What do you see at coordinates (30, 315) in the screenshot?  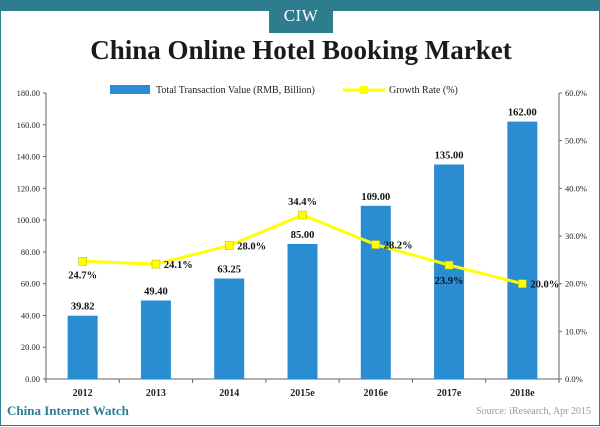 I see `y-left-tick-label: 40.00` at bounding box center [30, 315].